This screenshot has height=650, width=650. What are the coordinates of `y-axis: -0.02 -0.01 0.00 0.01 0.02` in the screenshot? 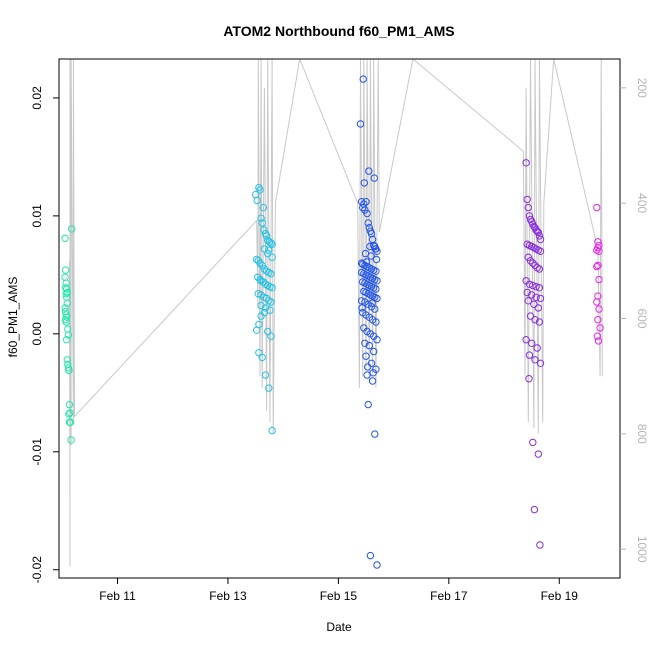 It's located at (44, 334).